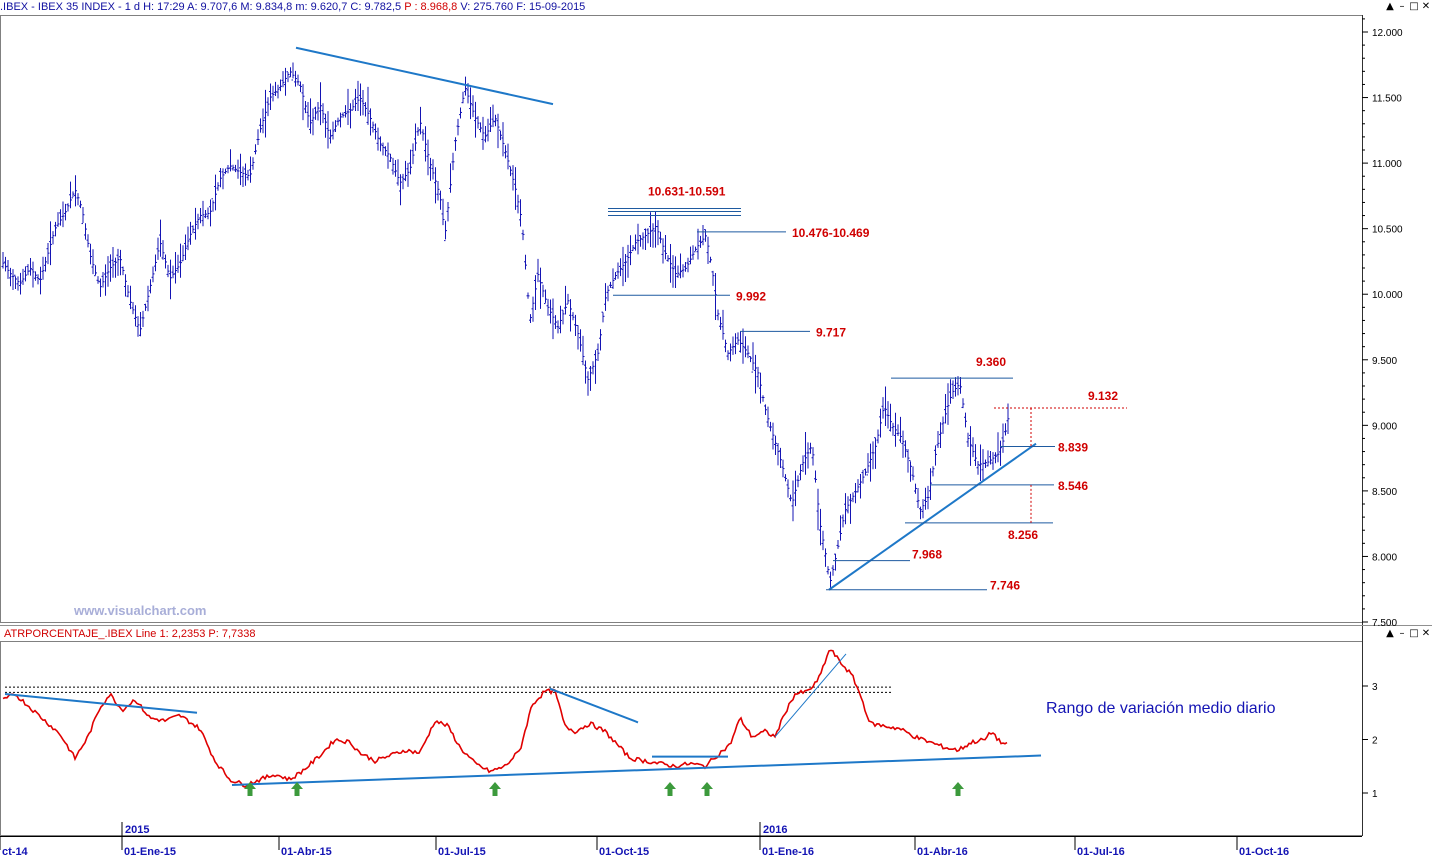 Image resolution: width=1432 pixels, height=857 pixels. Describe the element at coordinates (831, 332) in the screenshot. I see `price-level-label: 9.717` at that location.